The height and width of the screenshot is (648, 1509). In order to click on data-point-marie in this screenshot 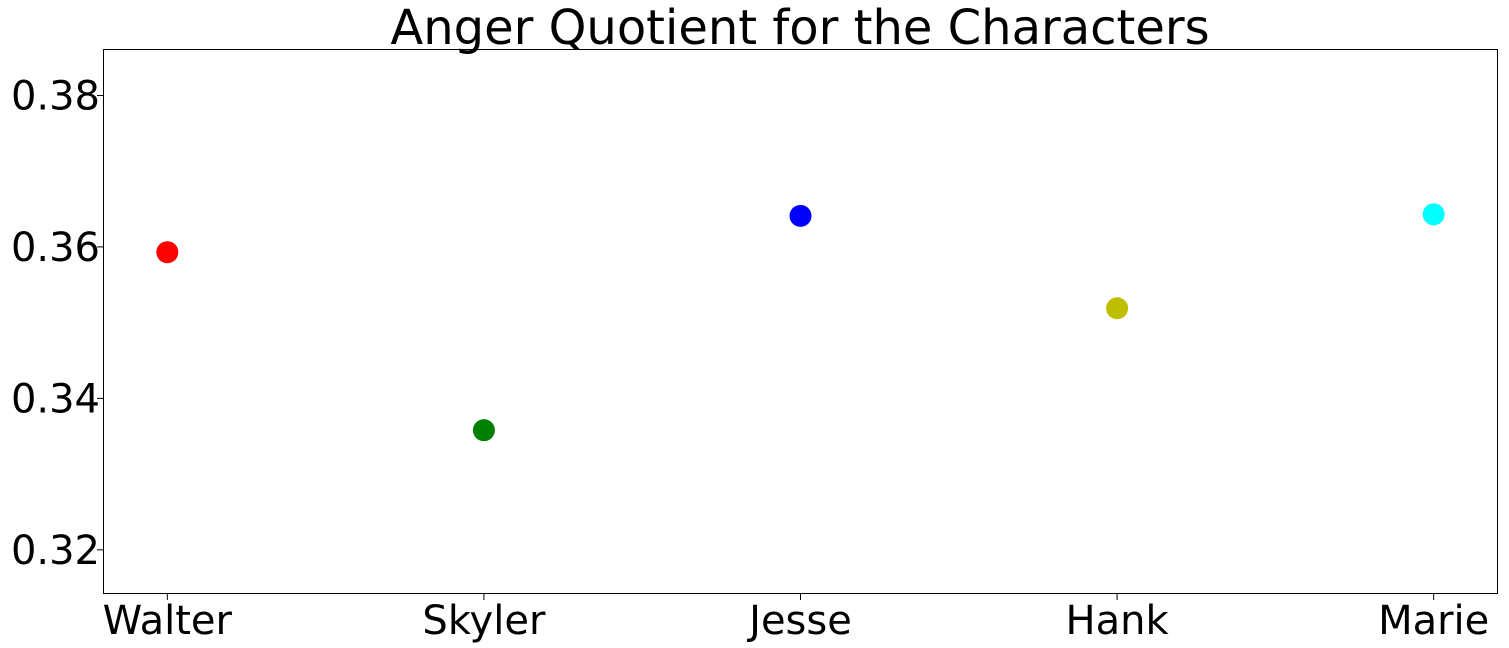, I will do `click(1433, 214)`.